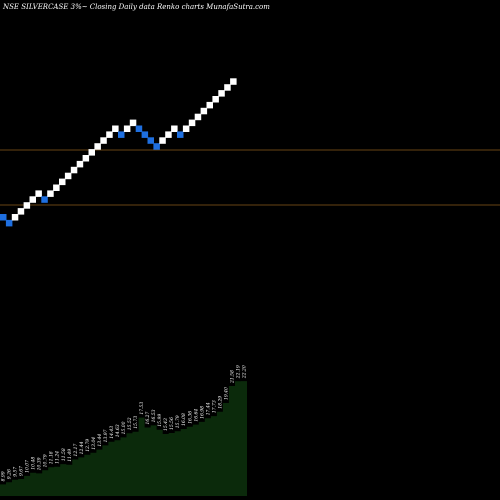  Describe the element at coordinates (160, 420) in the screenshot. I see `volume-label: 15.99` at that location.